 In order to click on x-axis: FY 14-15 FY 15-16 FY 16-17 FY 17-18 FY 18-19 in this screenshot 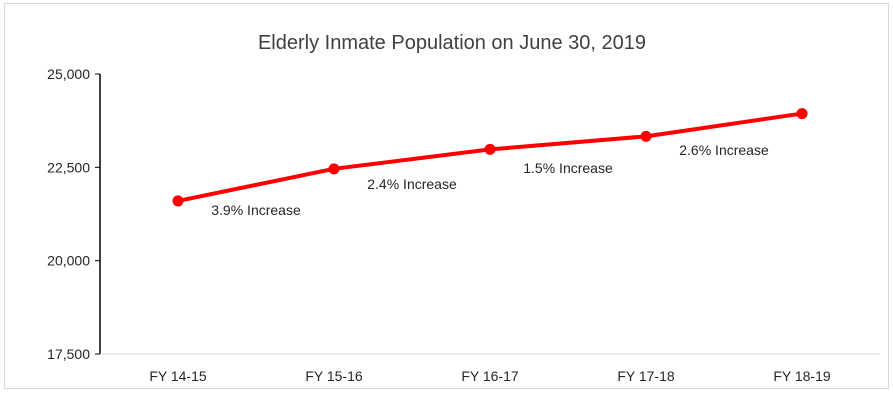, I will do `click(490, 368)`.